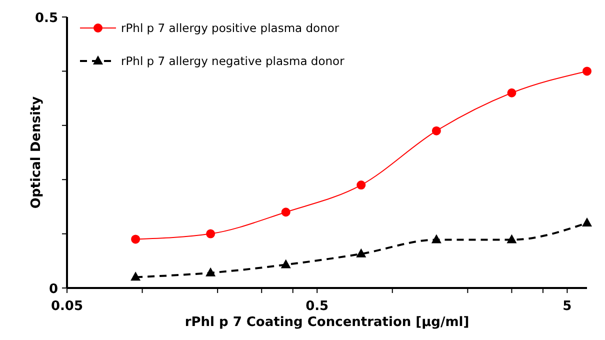 The image size is (605, 340). I want to click on legend-label: rPhl p 7 allergy negative plasma donor, so click(233, 61).